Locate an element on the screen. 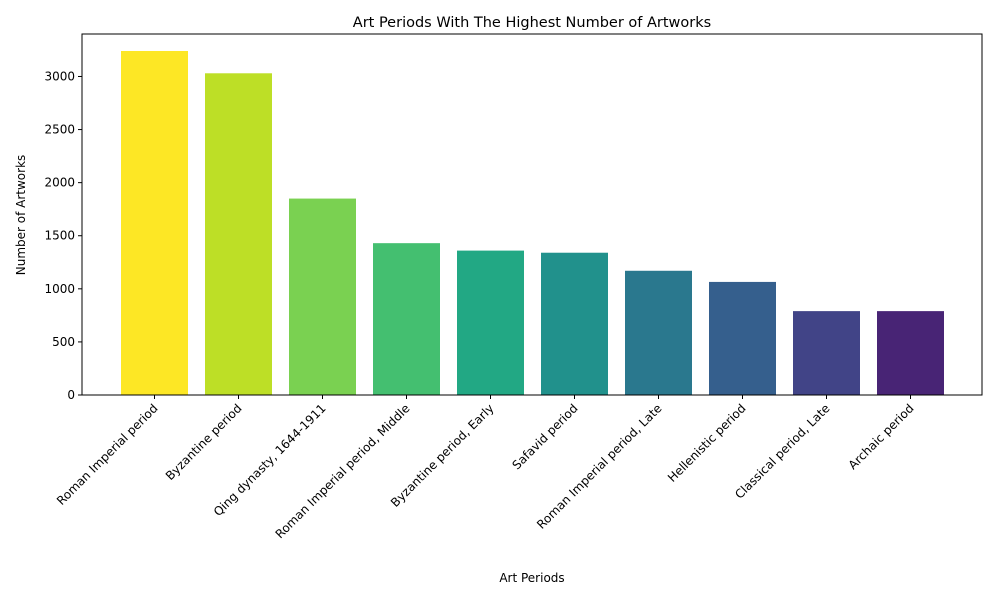 The image size is (1000, 600). y-axis-label: Number of Artworks is located at coordinates (21, 215).